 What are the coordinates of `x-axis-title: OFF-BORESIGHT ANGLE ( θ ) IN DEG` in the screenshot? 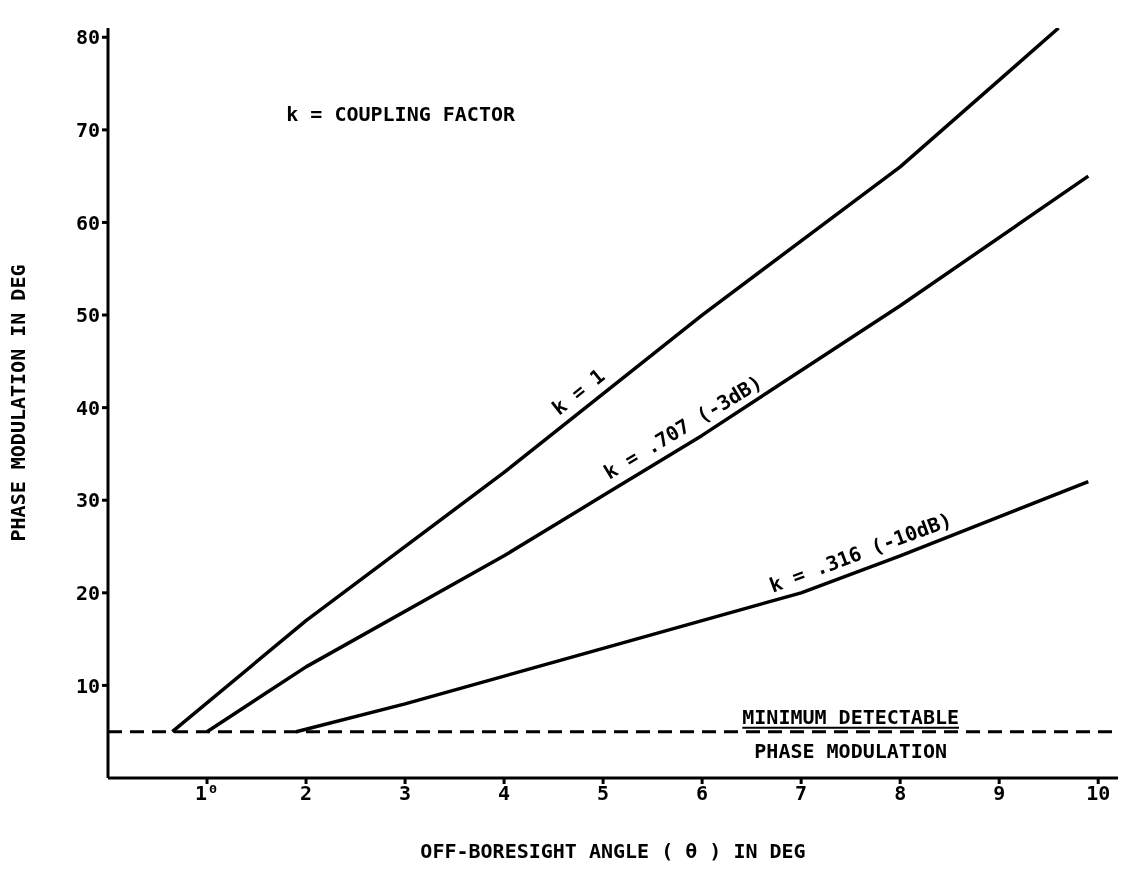 It's located at (613, 851).